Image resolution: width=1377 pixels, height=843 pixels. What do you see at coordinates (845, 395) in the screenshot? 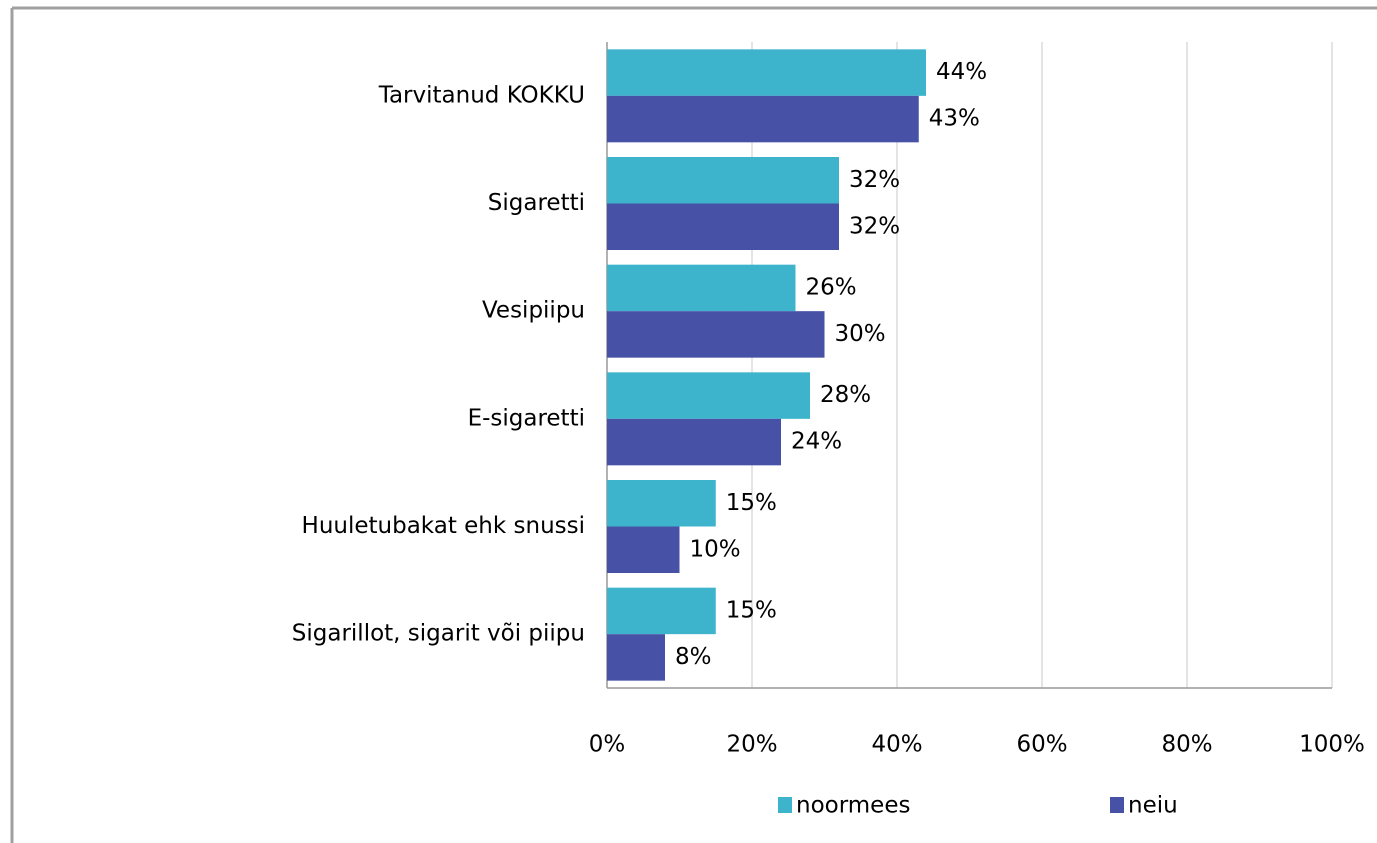
I see `value-label: 28%` at bounding box center [845, 395].